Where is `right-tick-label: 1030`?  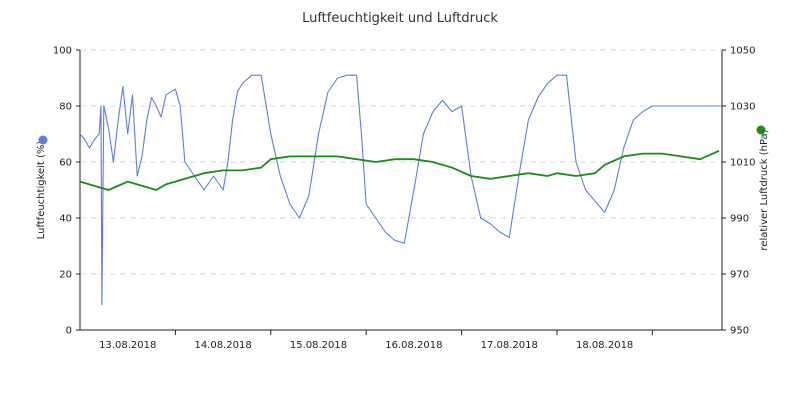
right-tick-label: 1030 is located at coordinates (742, 107).